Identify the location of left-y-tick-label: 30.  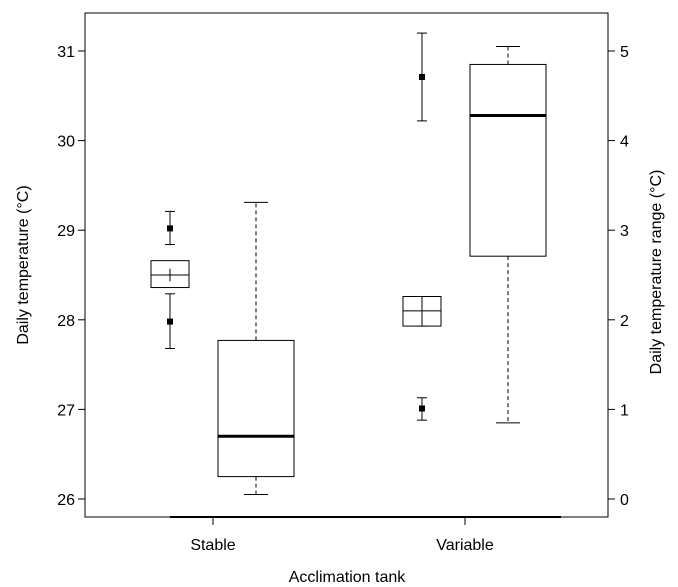
(66, 142).